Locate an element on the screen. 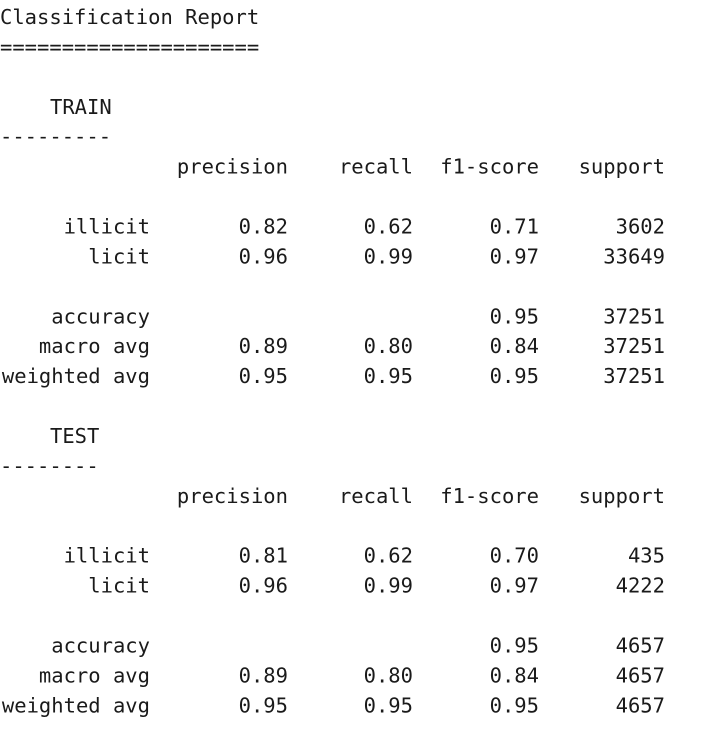 The height and width of the screenshot is (747, 720). section-name: TEST is located at coordinates (74, 436).